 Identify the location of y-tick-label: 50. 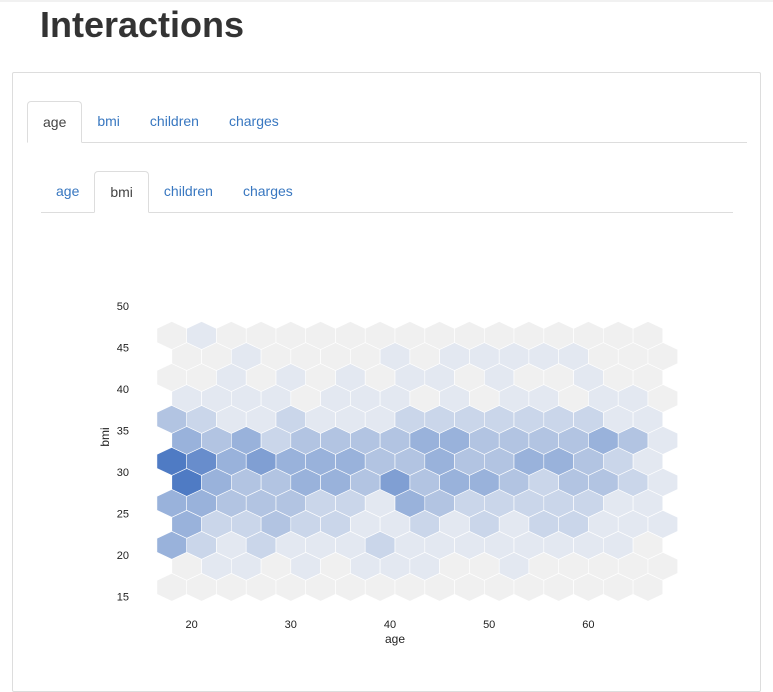
(123, 307).